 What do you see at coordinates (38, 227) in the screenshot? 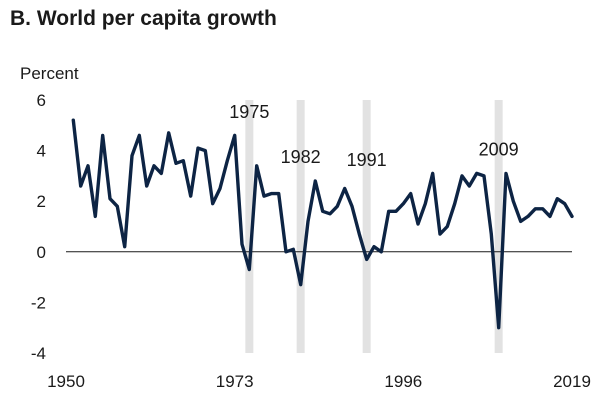
I see `y-tick-labels: -4 -2 0 2 4 6` at bounding box center [38, 227].